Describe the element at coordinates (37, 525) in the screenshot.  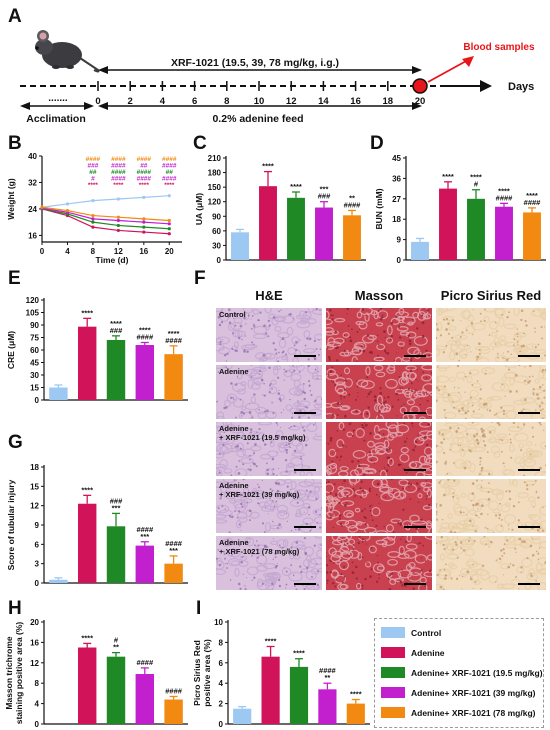
I see `y-tick-label: 9` at that location.